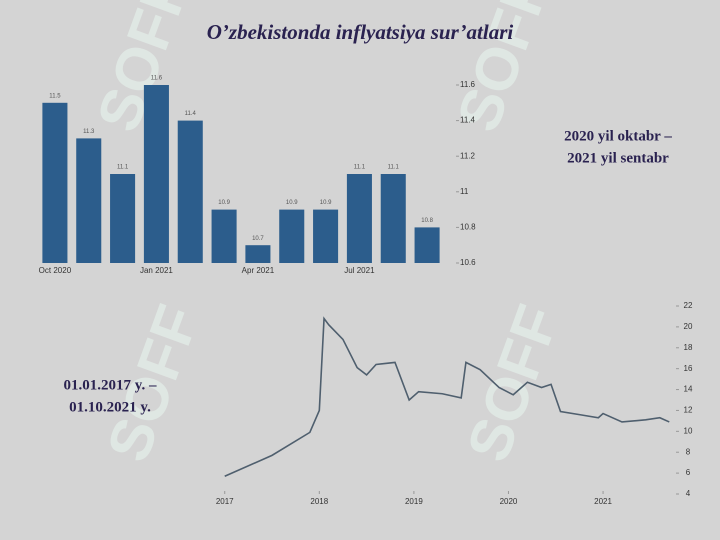 The image size is (720, 540). What do you see at coordinates (156, 270) in the screenshot?
I see `x-tick-label: Jan 2021` at bounding box center [156, 270].